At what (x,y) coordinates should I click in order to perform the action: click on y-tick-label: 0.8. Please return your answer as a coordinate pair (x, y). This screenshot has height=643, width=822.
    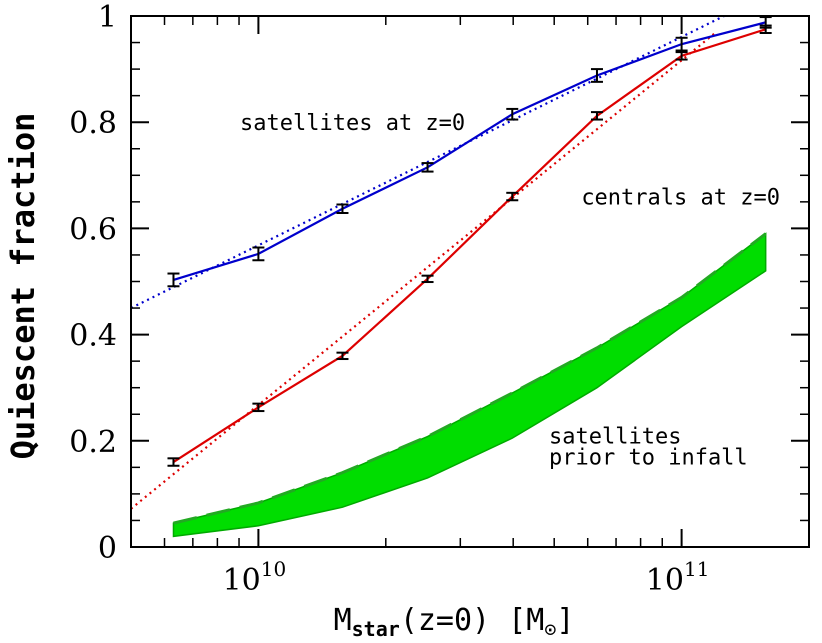
    Looking at the image, I should click on (93, 123).